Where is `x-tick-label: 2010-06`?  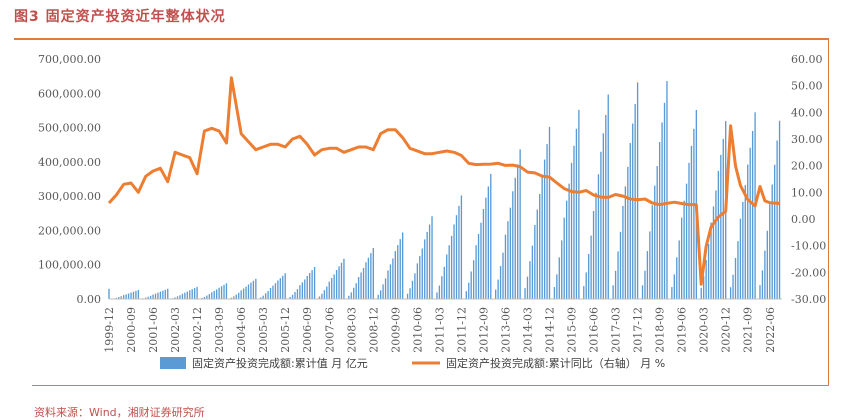 x-tick-label: 2010-06 is located at coordinates (417, 330).